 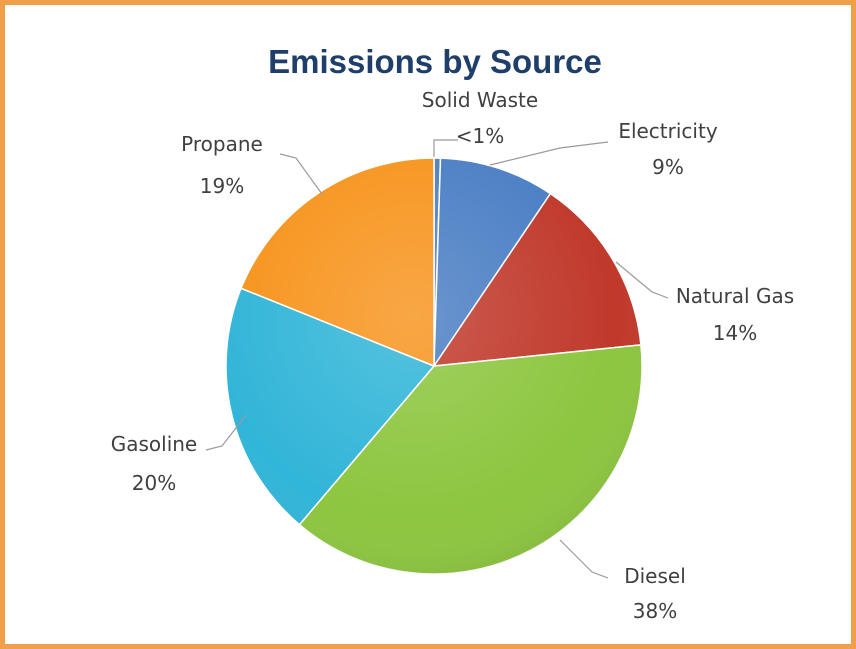 I want to click on slice-percent-natural-gas: 14%, so click(x=735, y=333).